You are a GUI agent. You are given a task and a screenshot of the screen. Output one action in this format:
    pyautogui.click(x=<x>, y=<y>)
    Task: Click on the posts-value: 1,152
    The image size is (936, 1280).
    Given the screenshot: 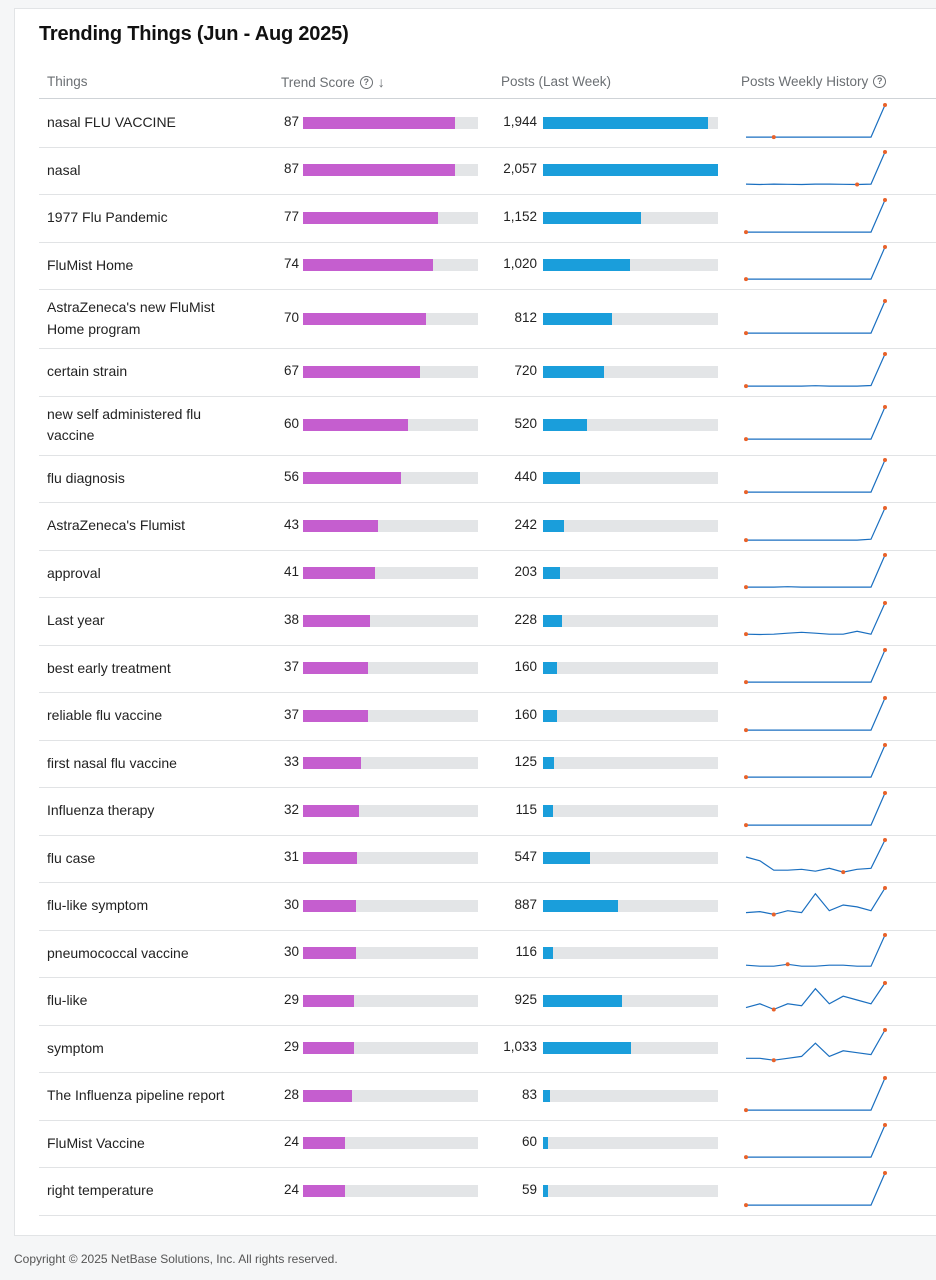 What is the action you would take?
    pyautogui.click(x=520, y=216)
    